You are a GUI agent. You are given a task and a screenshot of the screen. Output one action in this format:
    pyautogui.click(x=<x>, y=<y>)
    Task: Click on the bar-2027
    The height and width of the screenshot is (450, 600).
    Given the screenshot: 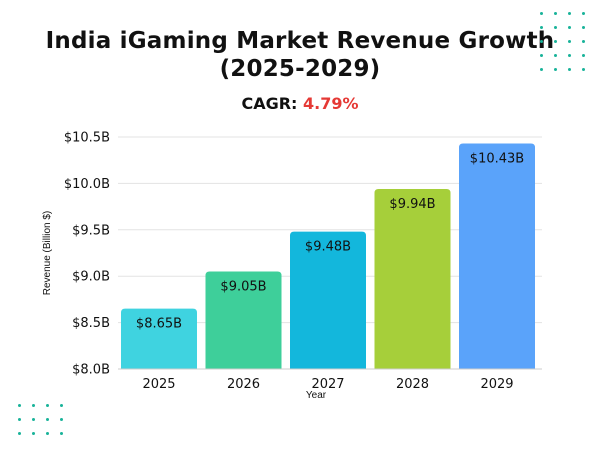 What is the action you would take?
    pyautogui.click(x=328, y=300)
    